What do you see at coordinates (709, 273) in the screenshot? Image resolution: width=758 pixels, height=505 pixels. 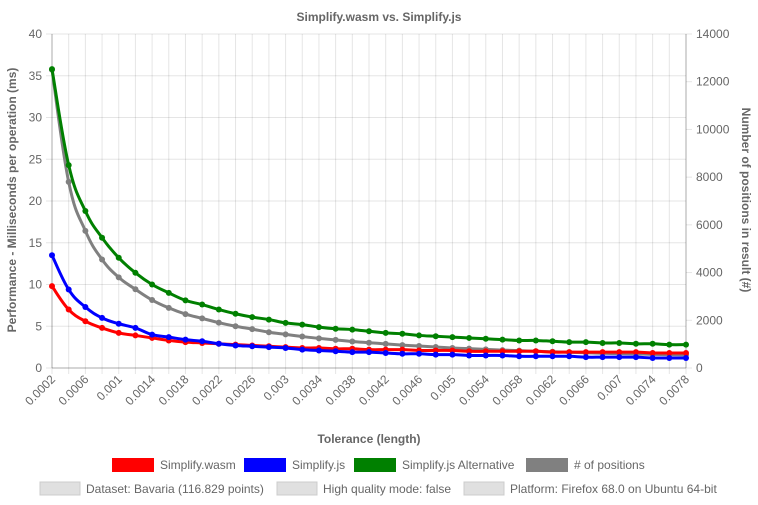 I see `y-right-tick-label: 4000` at bounding box center [709, 273].